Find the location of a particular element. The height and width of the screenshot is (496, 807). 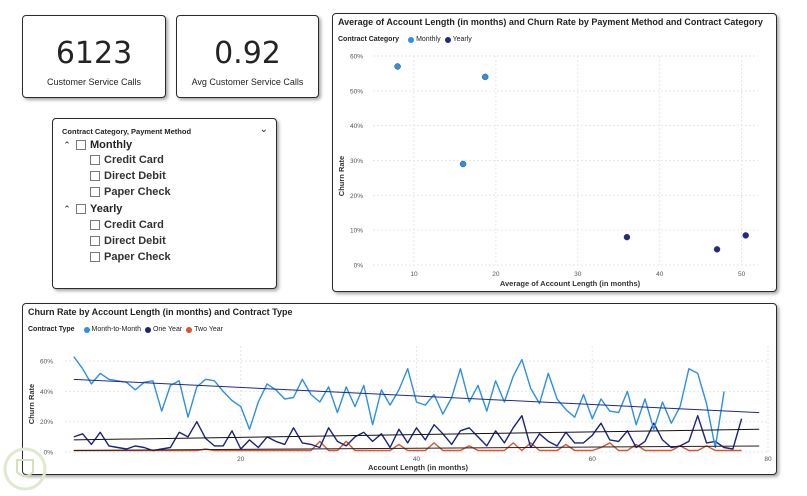

legend-label-one-year: One Year is located at coordinates (167, 329).